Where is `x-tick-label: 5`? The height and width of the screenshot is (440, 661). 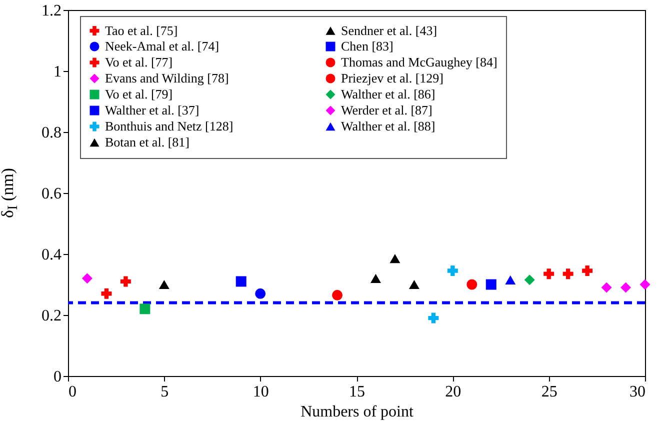 x-tick-label: 5 is located at coordinates (164, 392).